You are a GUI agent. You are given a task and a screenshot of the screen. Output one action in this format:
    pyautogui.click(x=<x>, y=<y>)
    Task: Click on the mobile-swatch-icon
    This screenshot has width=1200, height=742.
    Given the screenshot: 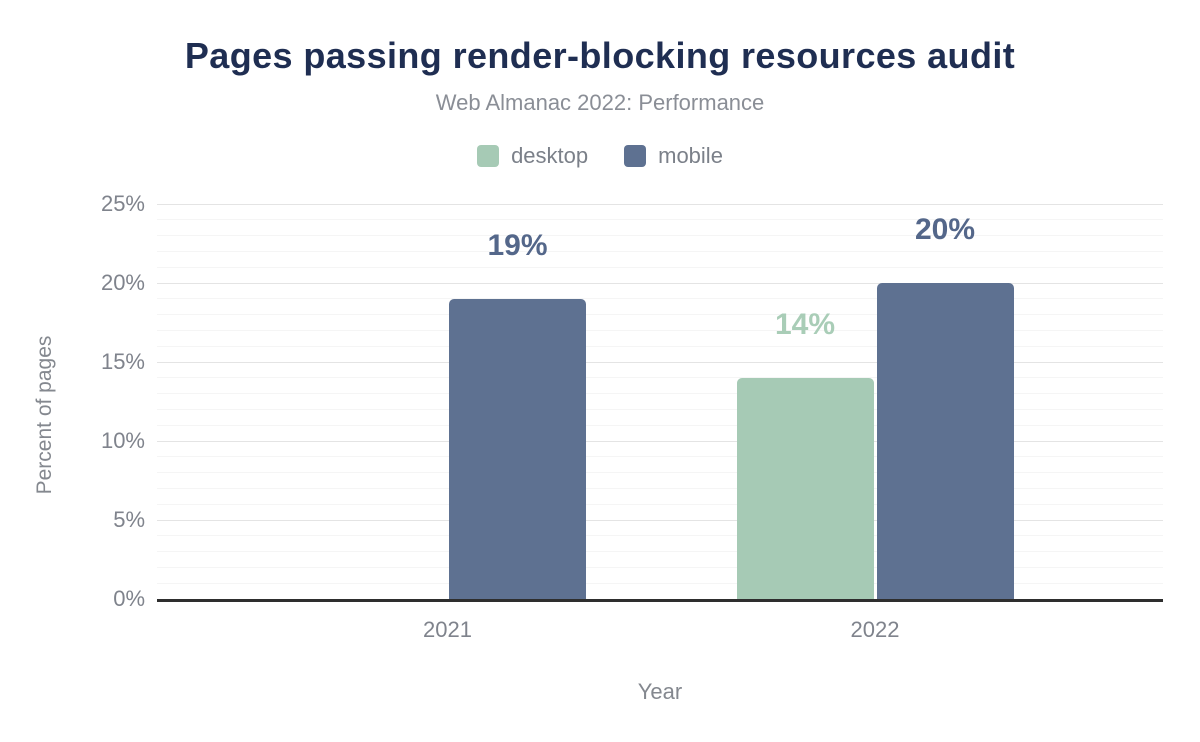 What is the action you would take?
    pyautogui.click(x=635, y=156)
    